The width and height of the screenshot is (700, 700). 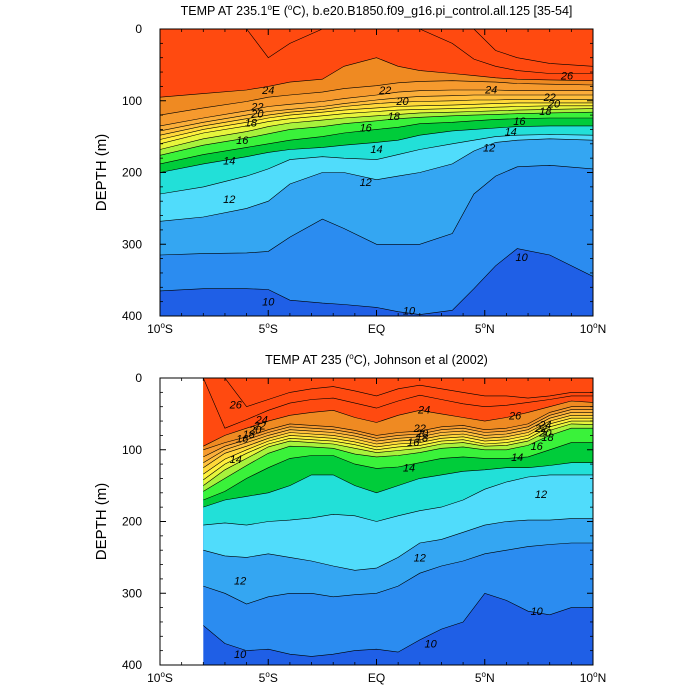 What do you see at coordinates (515, 416) in the screenshot?
I see `contour-label: 26` at bounding box center [515, 416].